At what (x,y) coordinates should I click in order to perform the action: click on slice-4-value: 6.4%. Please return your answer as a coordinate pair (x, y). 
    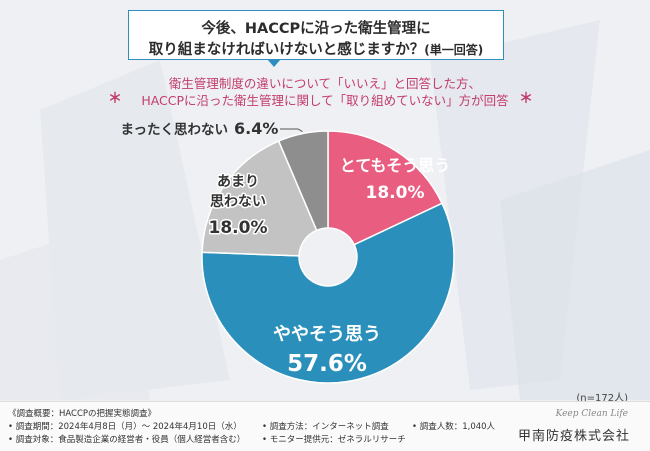
    Looking at the image, I should click on (256, 128).